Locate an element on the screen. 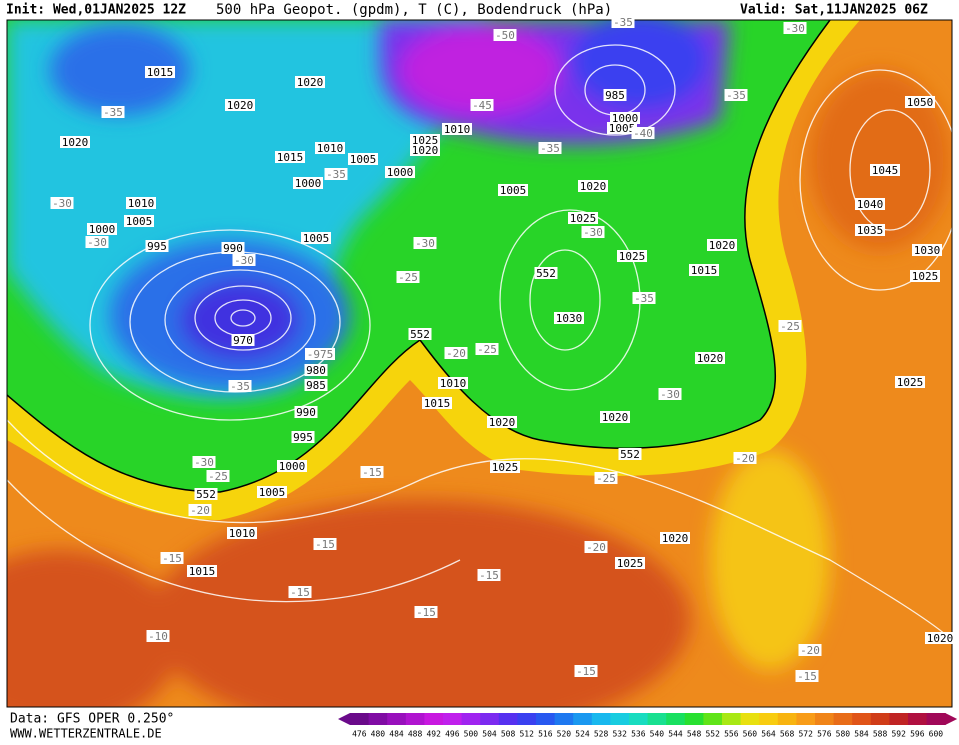  scale-label: 556 is located at coordinates (731, 734).